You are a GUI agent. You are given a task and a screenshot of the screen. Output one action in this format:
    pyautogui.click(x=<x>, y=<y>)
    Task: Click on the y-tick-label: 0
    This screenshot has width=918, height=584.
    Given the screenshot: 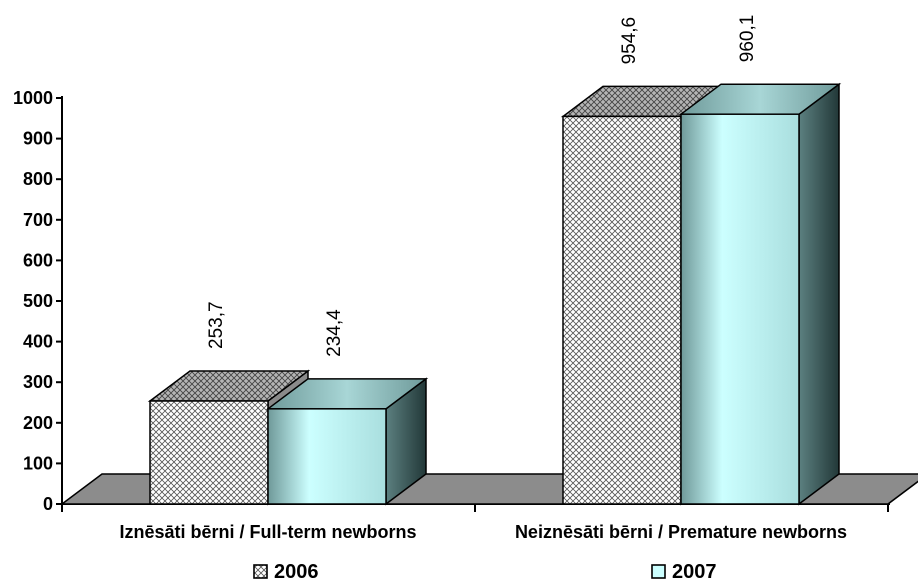 What is the action you would take?
    pyautogui.click(x=48, y=504)
    